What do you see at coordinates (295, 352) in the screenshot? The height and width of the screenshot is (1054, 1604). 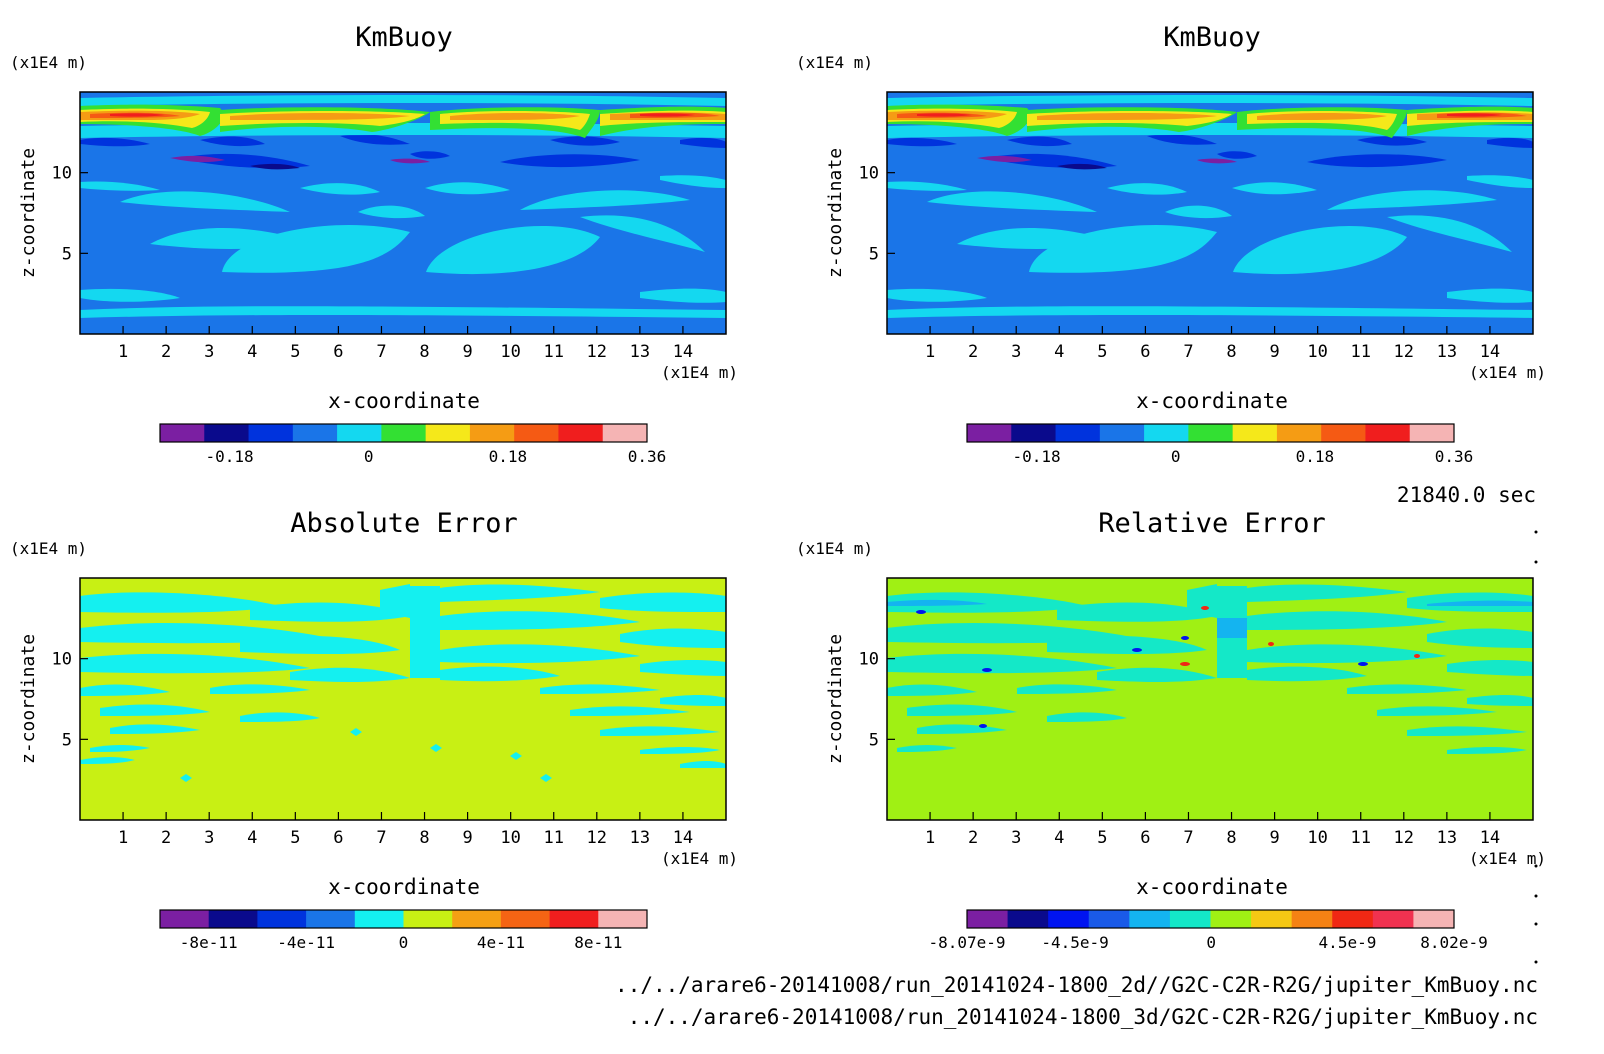 I see `x-tick-label: 5` at bounding box center [295, 352].